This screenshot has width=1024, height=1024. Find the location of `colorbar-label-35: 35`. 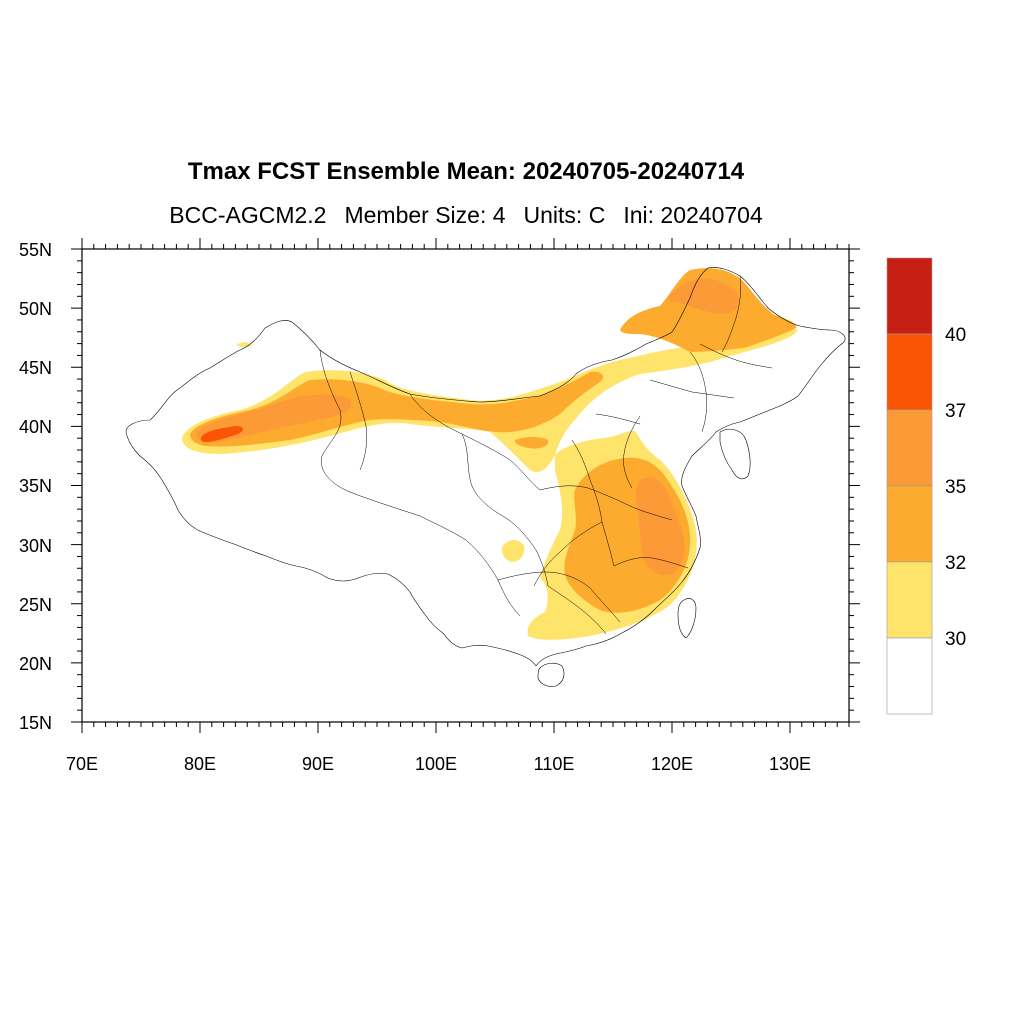

colorbar-label-35: 35 is located at coordinates (955, 487).